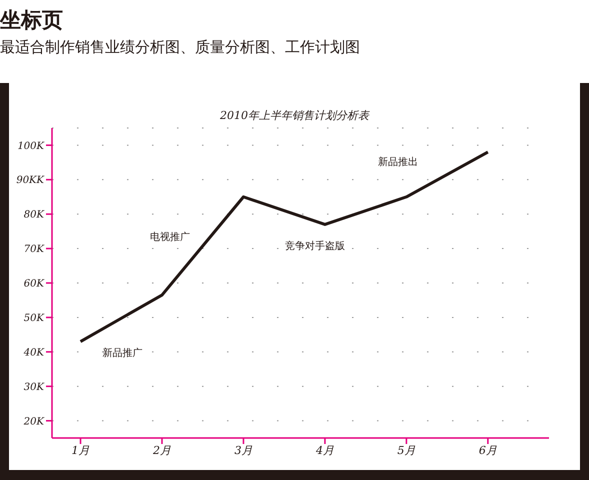 The width and height of the screenshot is (589, 480). What do you see at coordinates (398, 162) in the screenshot?
I see `annotation: 新品推出` at bounding box center [398, 162].